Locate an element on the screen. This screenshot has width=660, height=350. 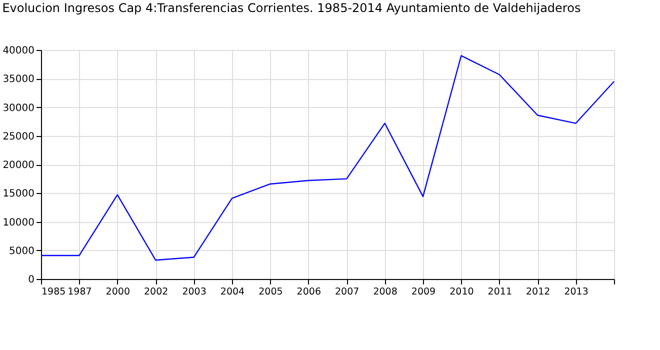
y-tick-label: 10000 is located at coordinates (18, 222).